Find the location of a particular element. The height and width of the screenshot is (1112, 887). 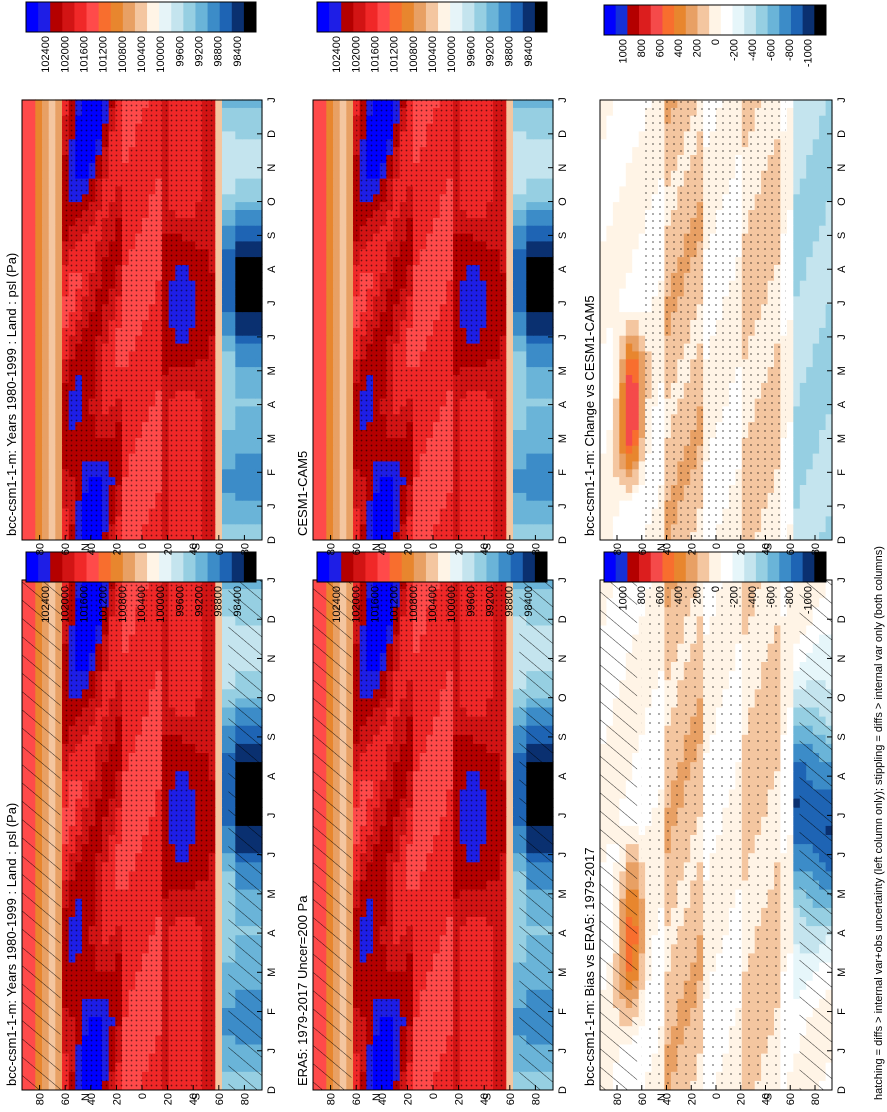

month-tick-label: N is located at coordinates (563, 658).